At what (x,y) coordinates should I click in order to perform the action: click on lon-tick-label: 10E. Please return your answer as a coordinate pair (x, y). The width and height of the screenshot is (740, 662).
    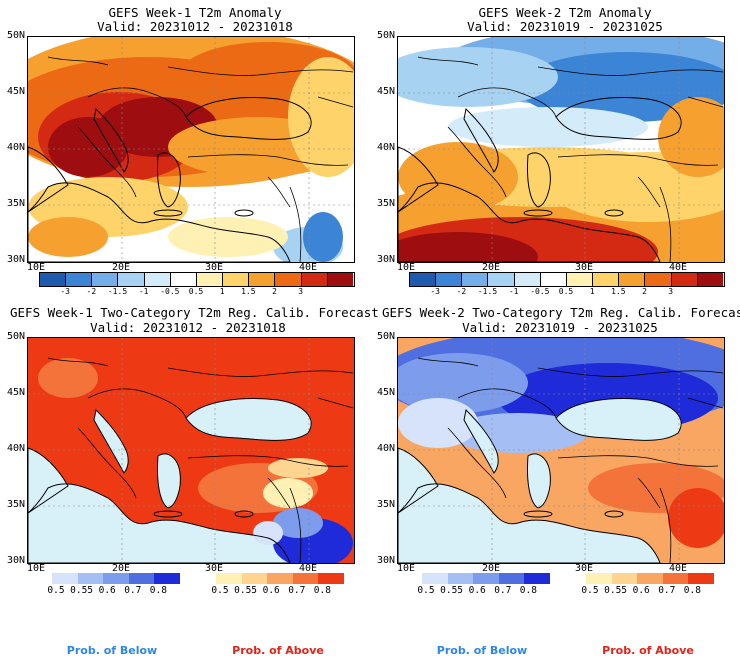
    Looking at the image, I should click on (36, 267).